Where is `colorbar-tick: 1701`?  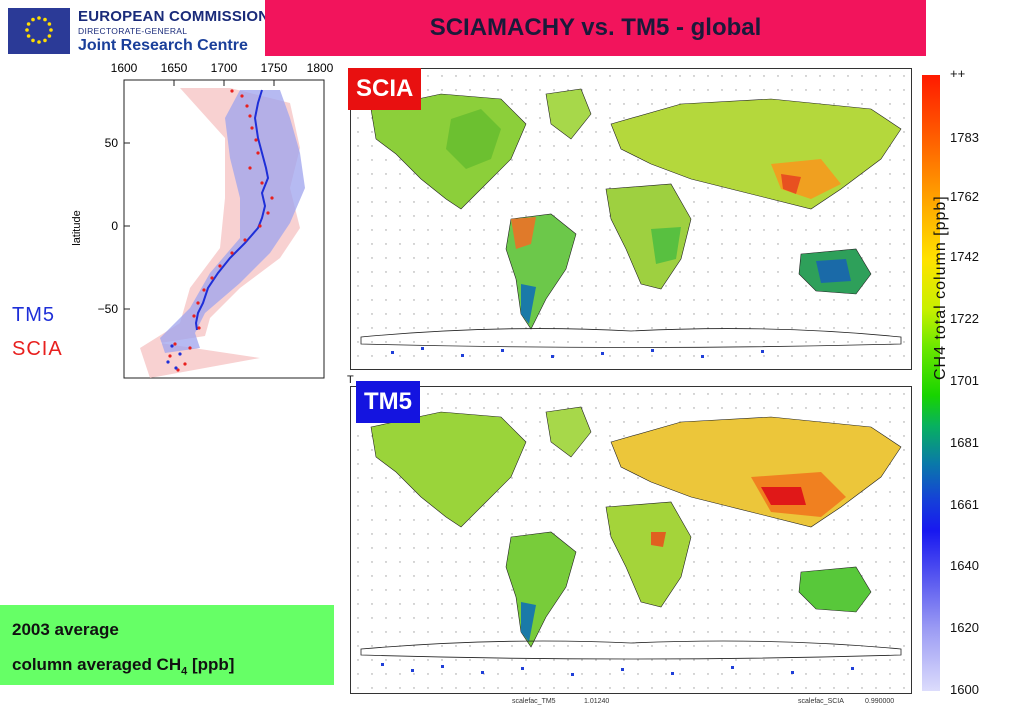
colorbar-tick: 1701 is located at coordinates (964, 380).